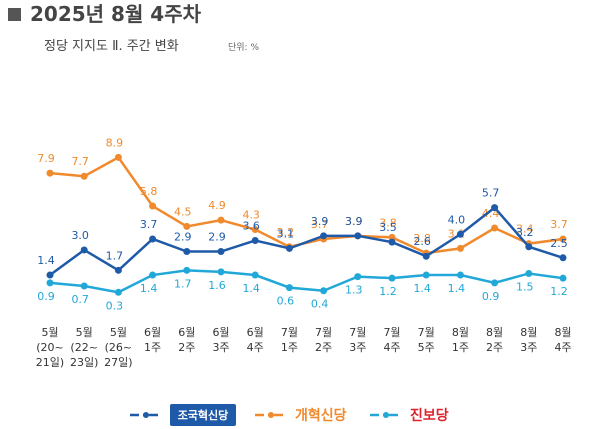 Image resolution: width=600 pixels, height=429 pixels. I want to click on legend-badge, so click(203, 415).